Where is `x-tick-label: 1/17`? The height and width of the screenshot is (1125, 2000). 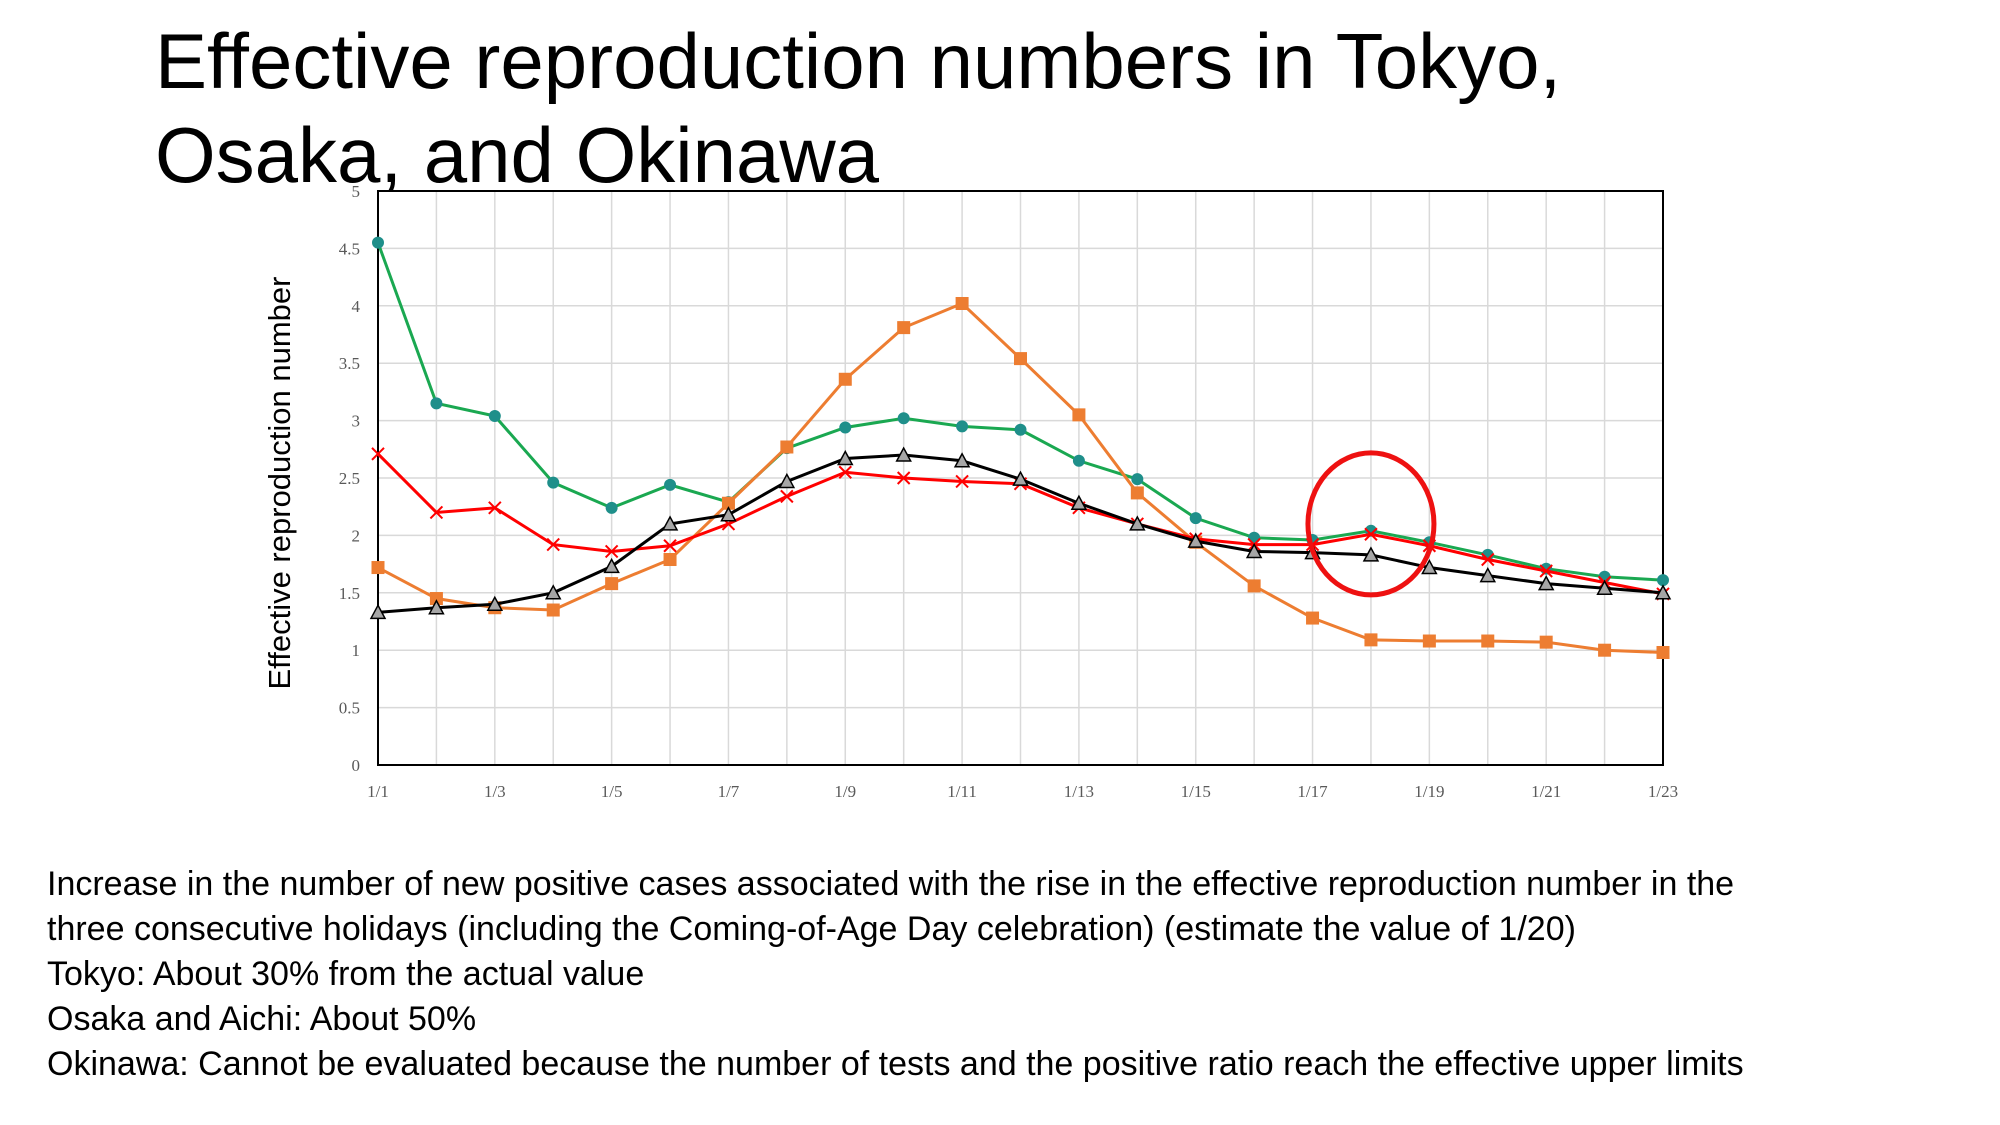
x-tick-label: 1/17 is located at coordinates (1312, 791).